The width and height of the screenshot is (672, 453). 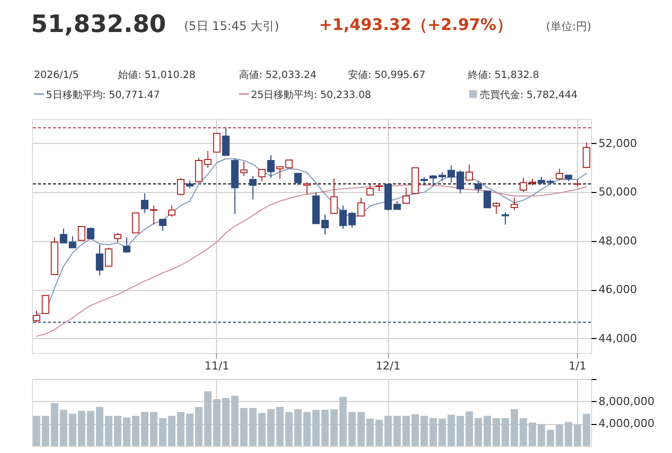 What do you see at coordinates (232, 26) in the screenshot?
I see `chart-subtitle: (5日 15:45 大引)` at bounding box center [232, 26].